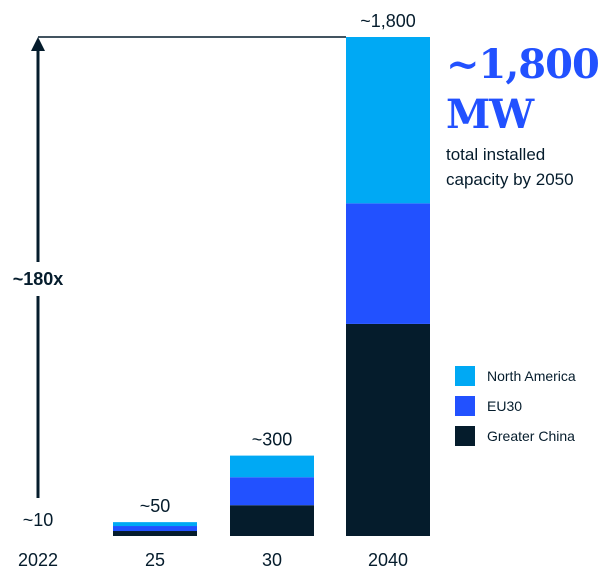 The height and width of the screenshot is (573, 598). I want to click on legend-label: Greater China, so click(531, 436).